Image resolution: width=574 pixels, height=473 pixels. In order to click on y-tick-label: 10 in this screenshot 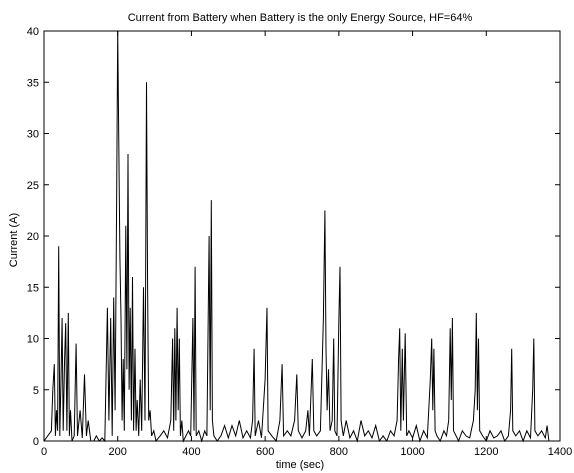, I will do `click(33, 340)`.